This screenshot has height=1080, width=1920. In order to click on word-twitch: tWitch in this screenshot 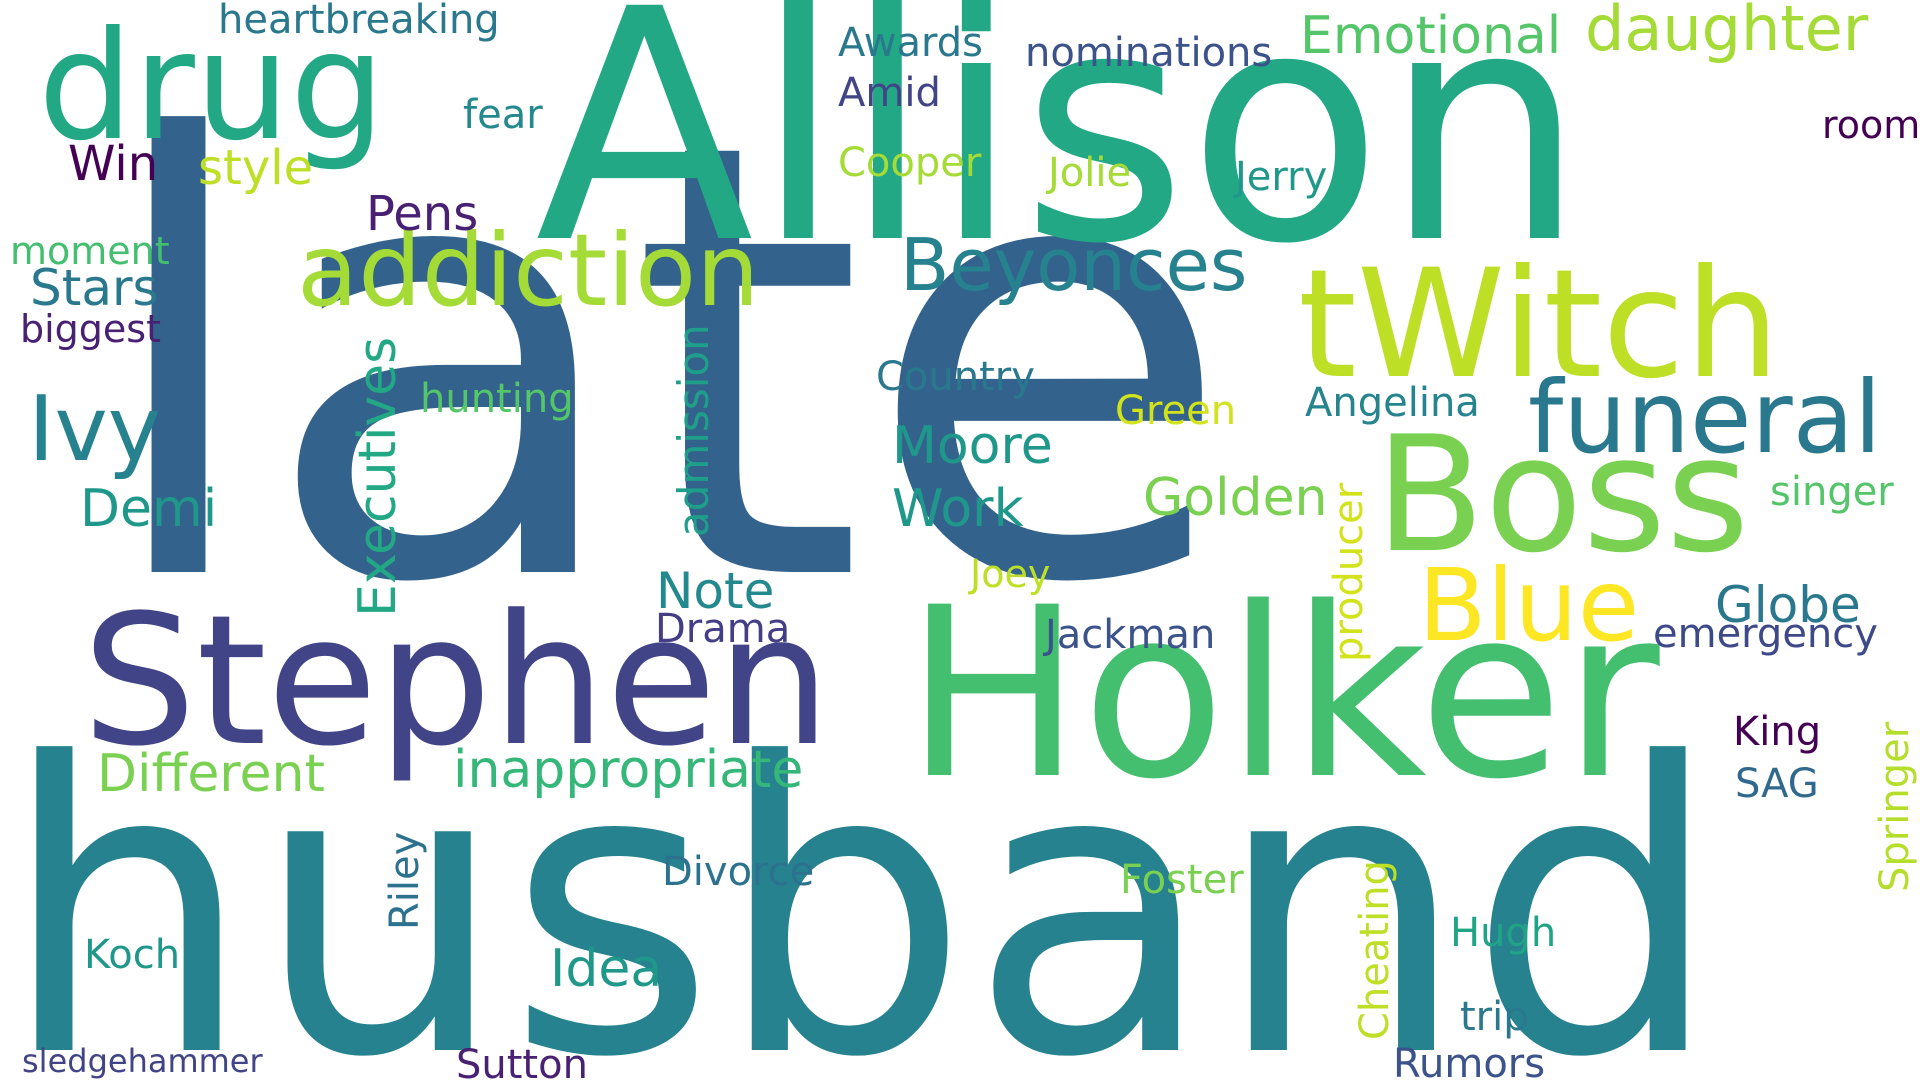, I will do `click(1539, 325)`.